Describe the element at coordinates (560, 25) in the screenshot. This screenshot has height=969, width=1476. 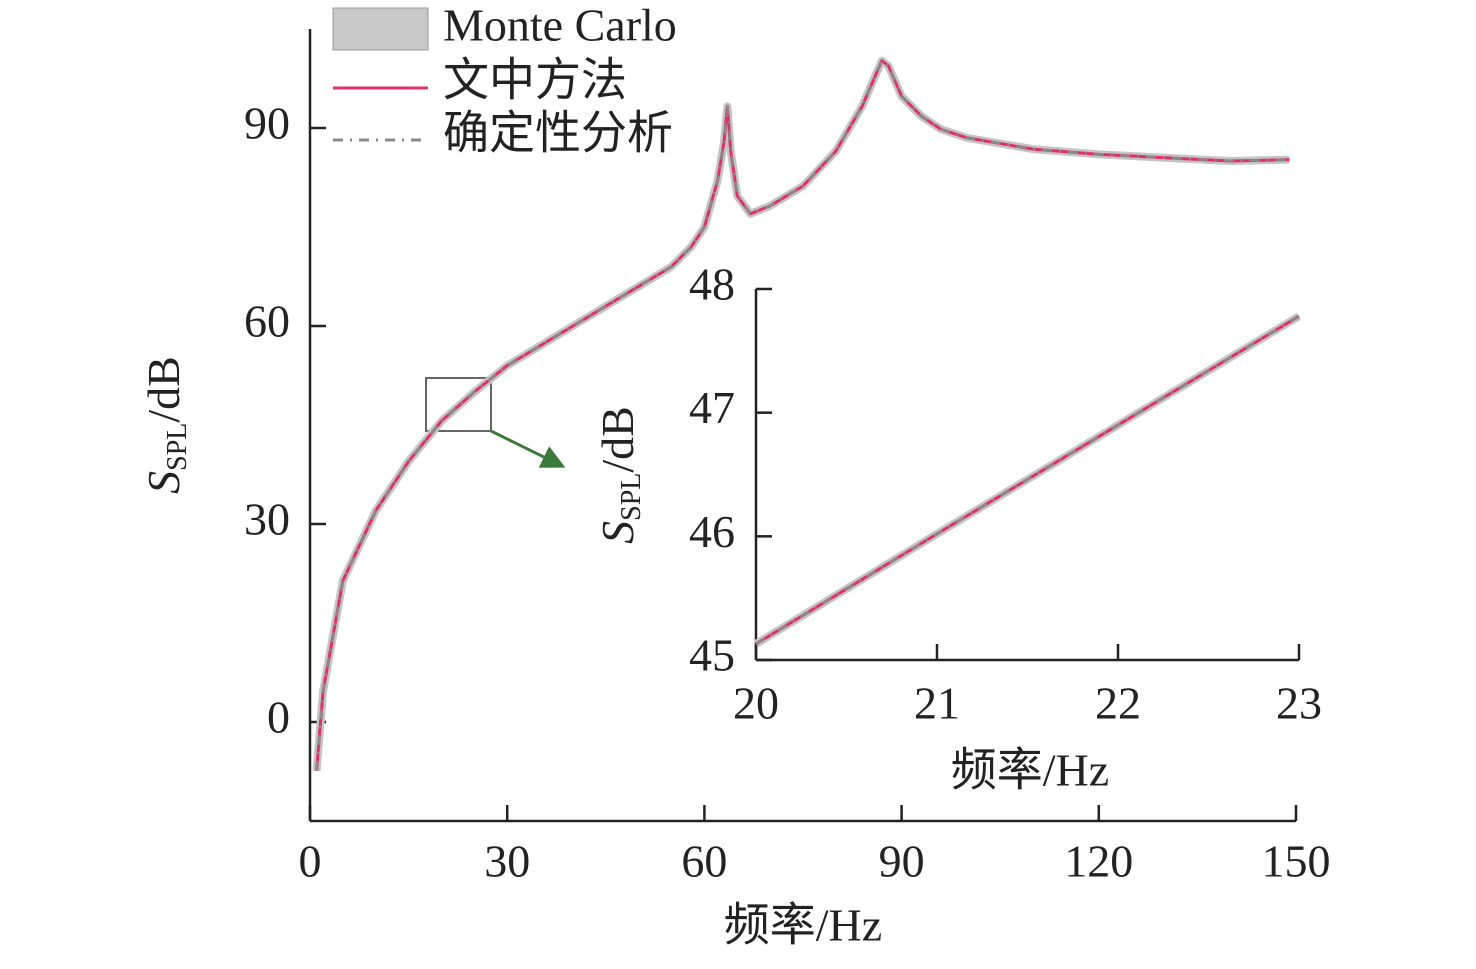
I see `legend-label: Monte Carlo` at that location.